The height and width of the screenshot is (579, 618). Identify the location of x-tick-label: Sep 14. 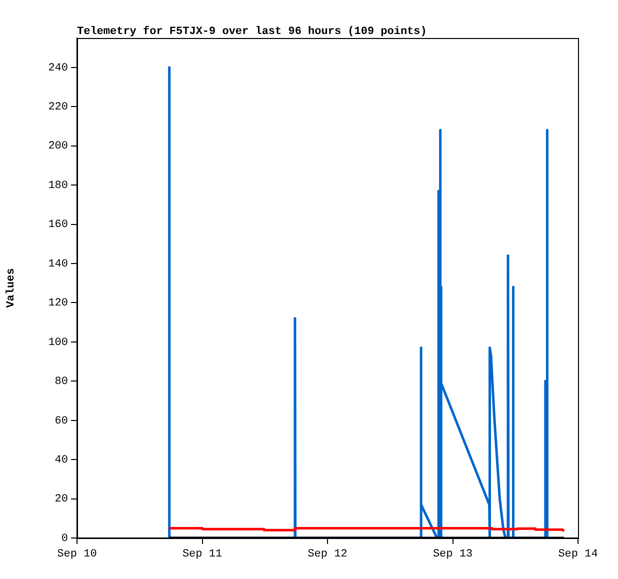
(578, 554).